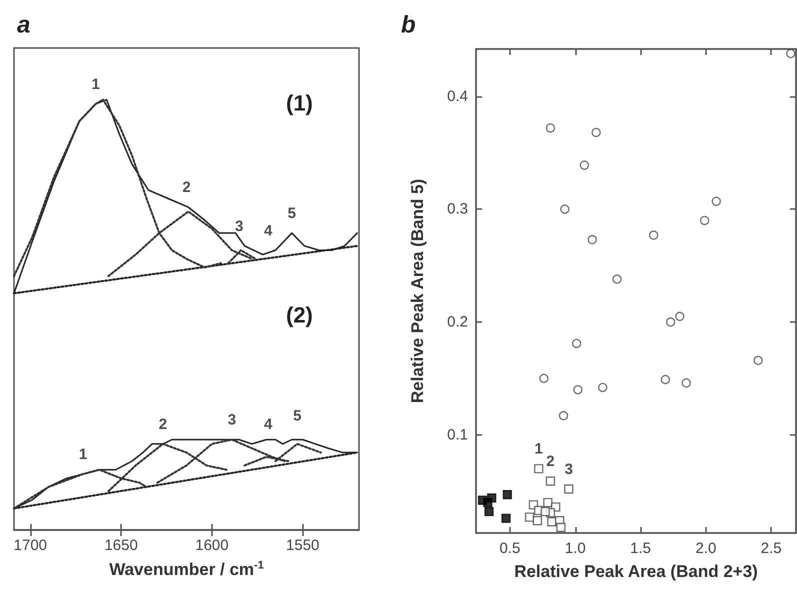  Describe the element at coordinates (640, 548) in the screenshot. I see `x-tick-label: 1.5` at that location.